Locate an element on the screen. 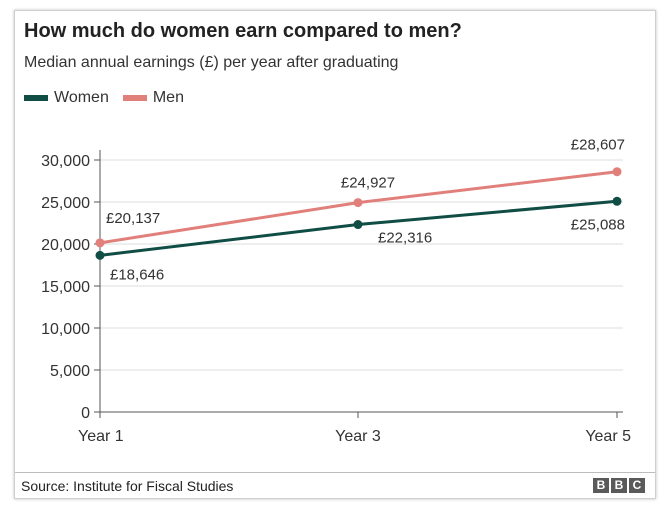 The width and height of the screenshot is (669, 510). bbc-logo: B B C is located at coordinates (618, 485).